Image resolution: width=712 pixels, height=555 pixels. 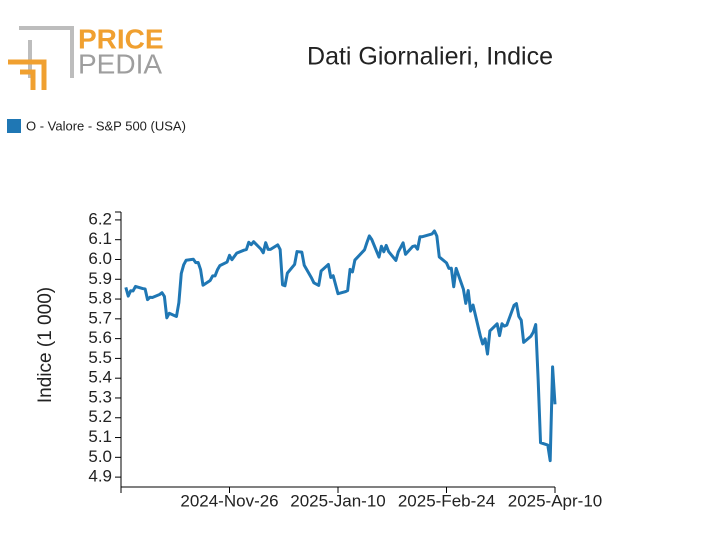 What do you see at coordinates (120, 63) in the screenshot?
I see `logo-text: PEDIA` at bounding box center [120, 63].